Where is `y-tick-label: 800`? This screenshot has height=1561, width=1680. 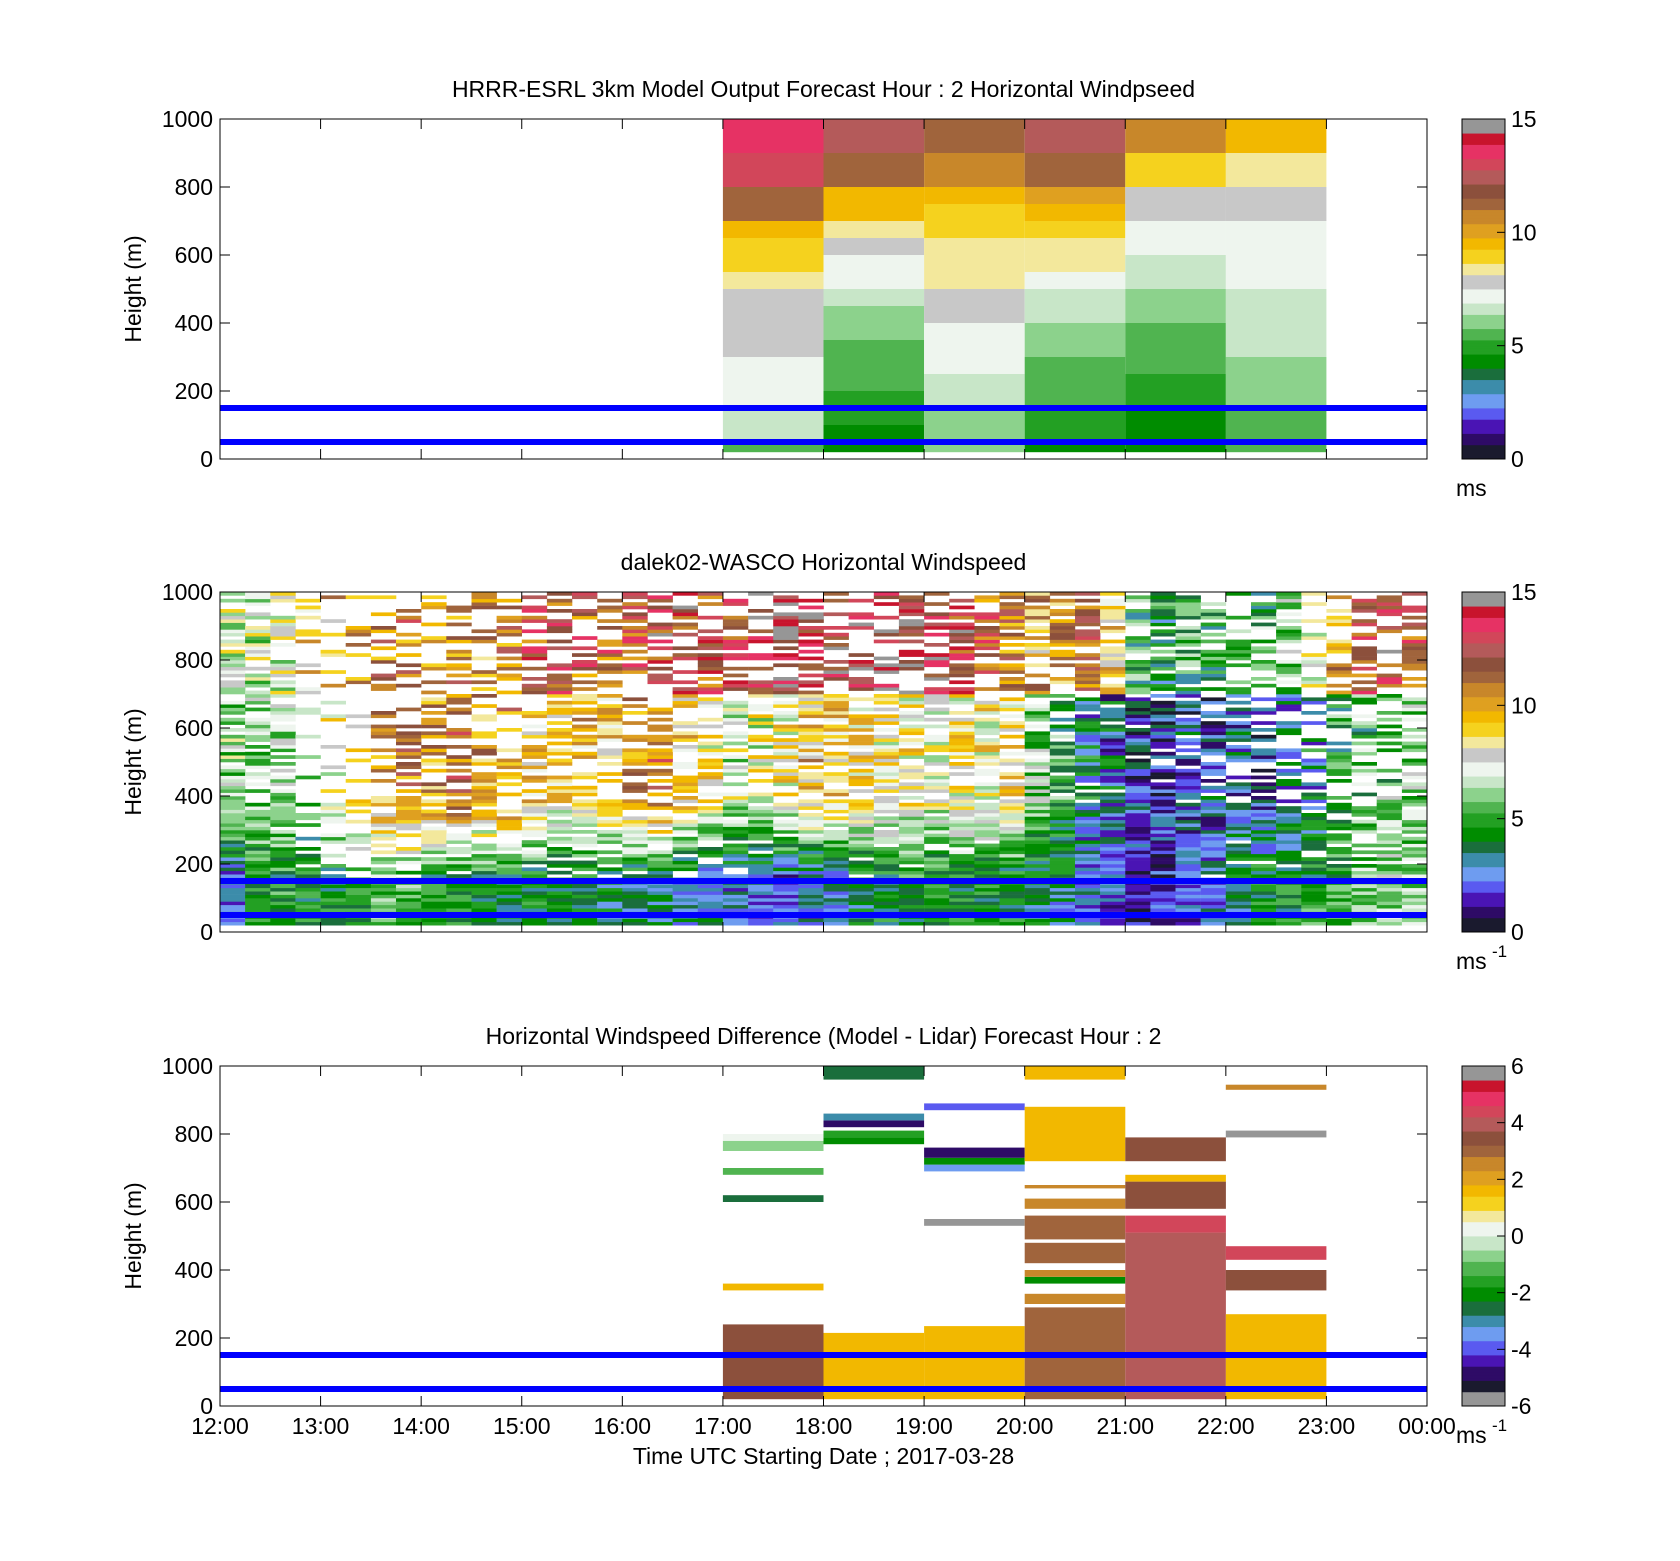
y-tick-label: 800 is located at coordinates (194, 187).